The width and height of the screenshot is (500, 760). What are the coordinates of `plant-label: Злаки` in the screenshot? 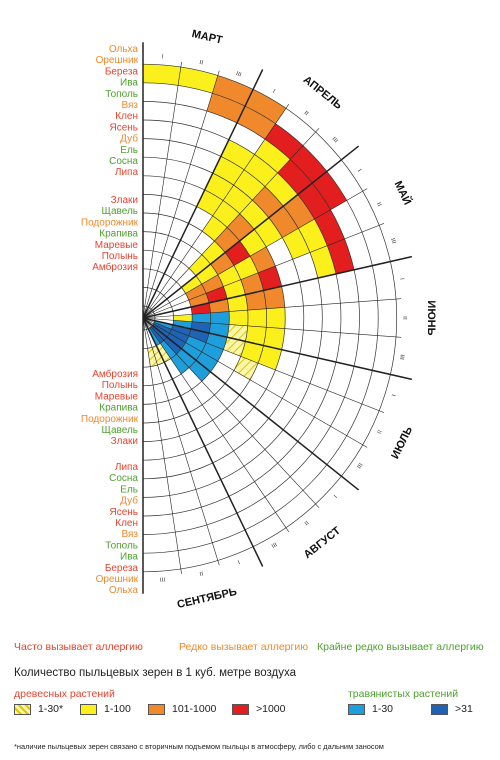 It's located at (124, 200).